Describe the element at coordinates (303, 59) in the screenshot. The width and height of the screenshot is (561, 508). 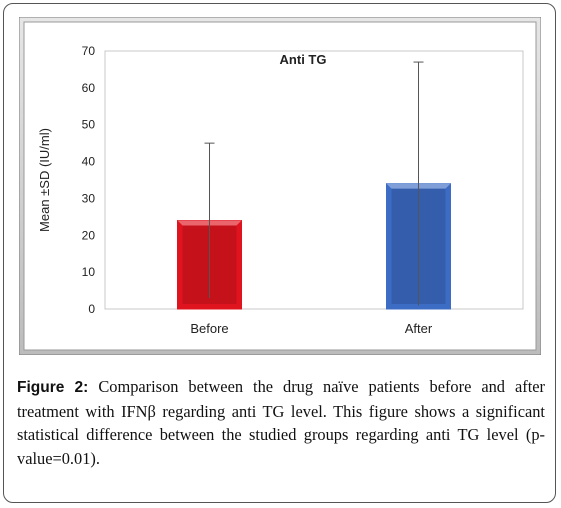
I see `chart-title: Anti TG` at that location.